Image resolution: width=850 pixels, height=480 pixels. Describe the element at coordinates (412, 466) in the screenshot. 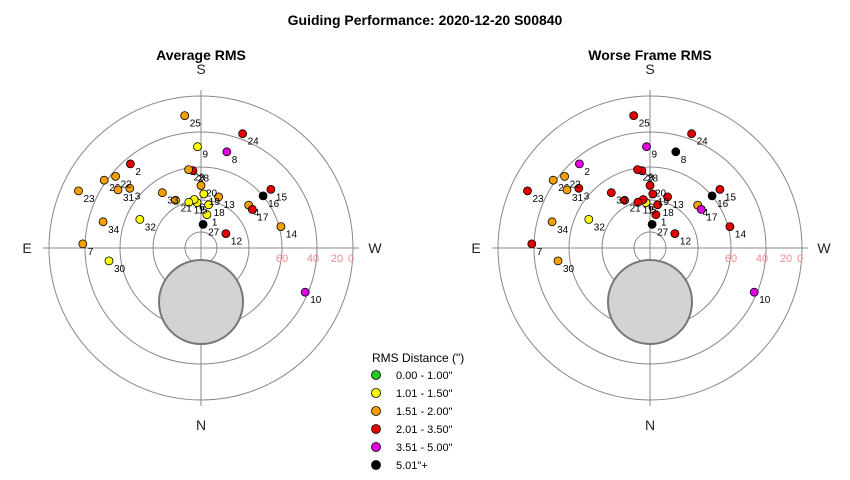

I see `legend-entry-label: 5.01"+` at that location.